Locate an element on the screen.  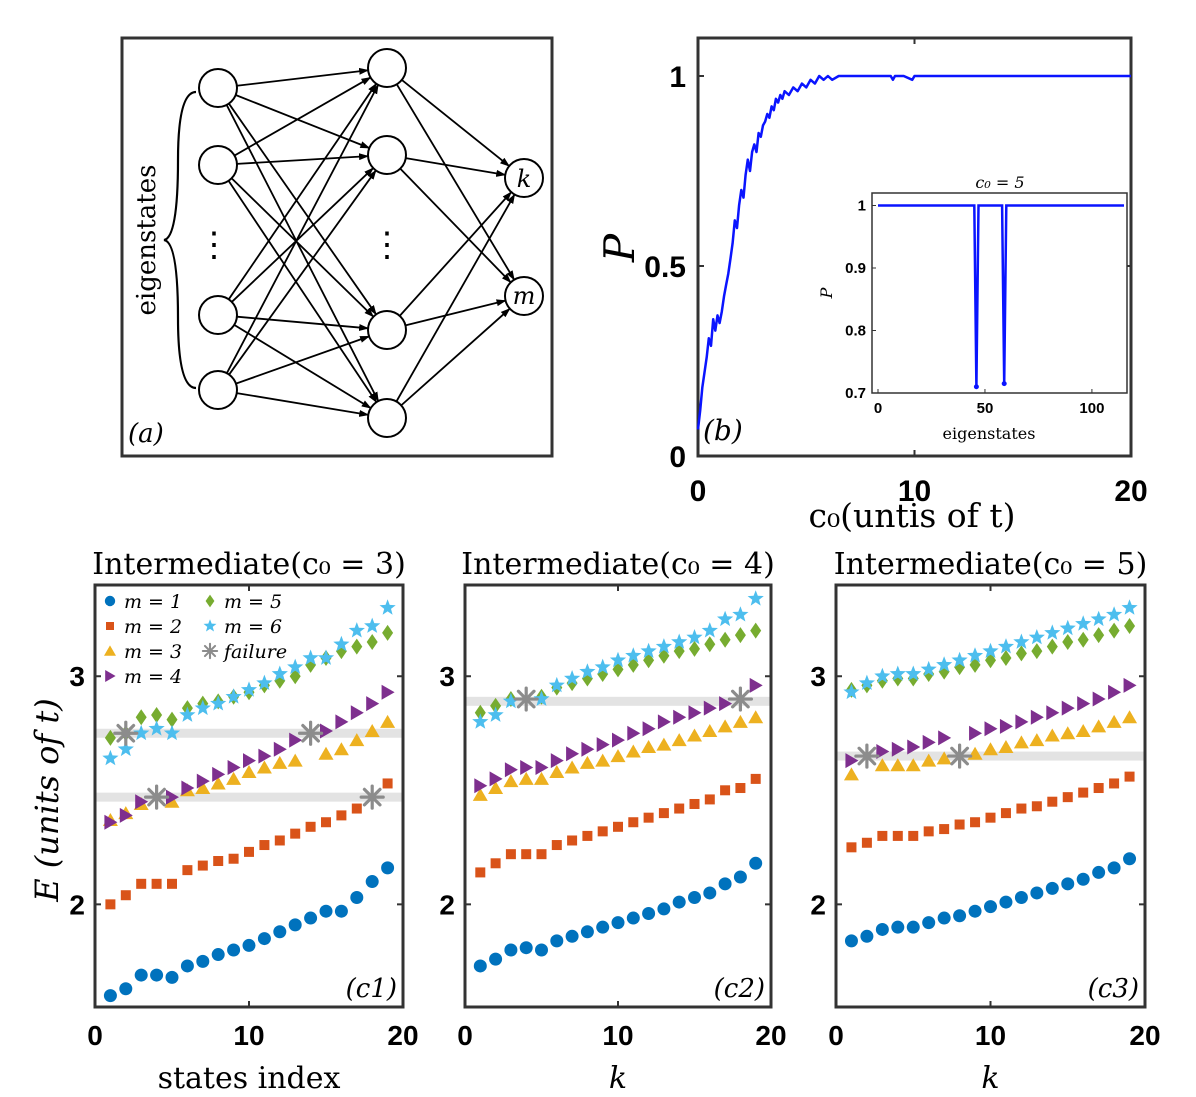
inset-y-tick-label: 0.8 is located at coordinates (855, 331).